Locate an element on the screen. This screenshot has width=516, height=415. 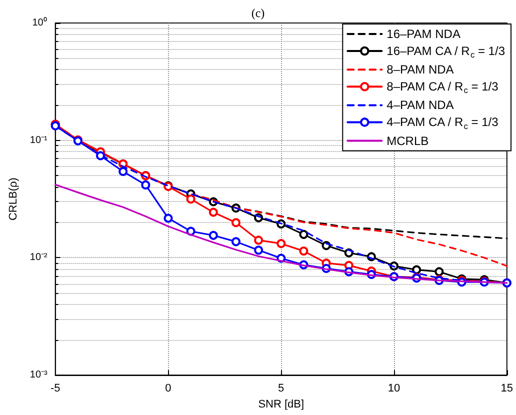
chart-title: (c) is located at coordinates (258, 13).